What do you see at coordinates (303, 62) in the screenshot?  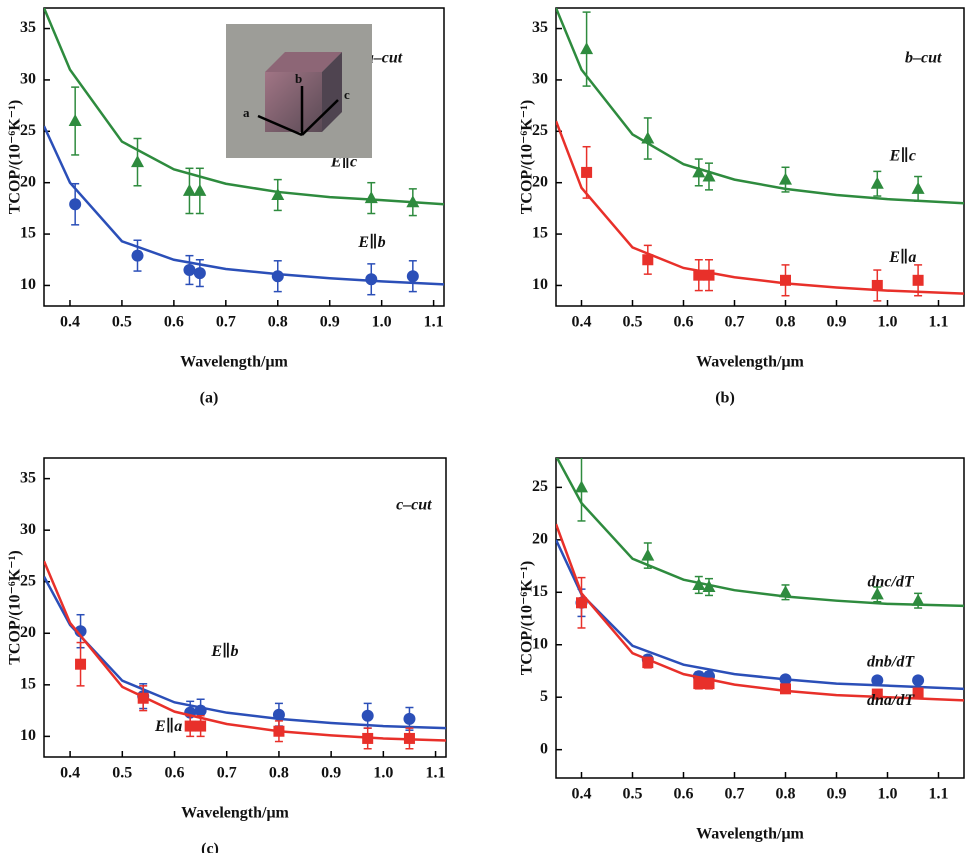 I see `cube-top` at bounding box center [303, 62].